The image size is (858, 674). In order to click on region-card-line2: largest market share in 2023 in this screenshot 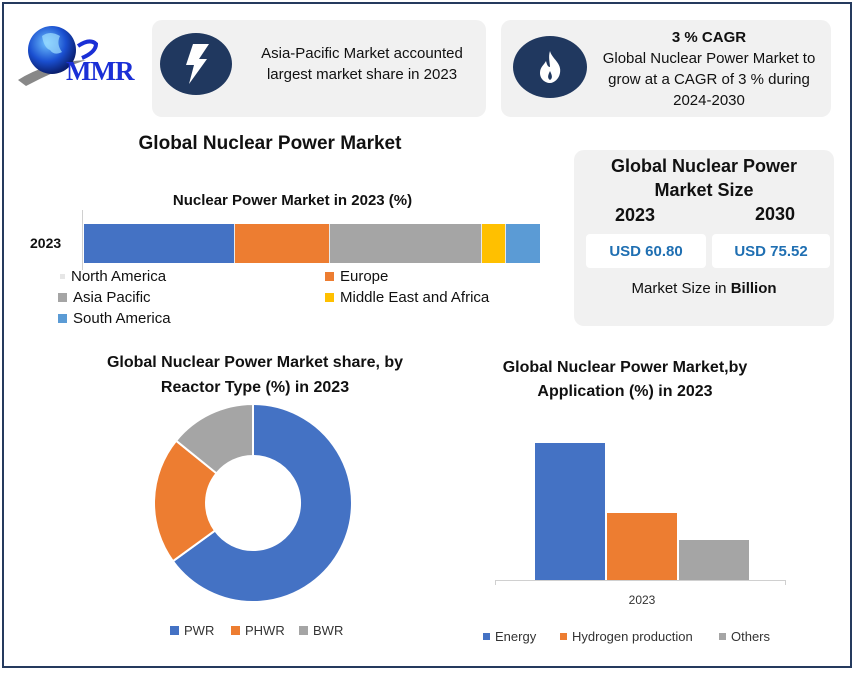, I will do `click(362, 74)`.